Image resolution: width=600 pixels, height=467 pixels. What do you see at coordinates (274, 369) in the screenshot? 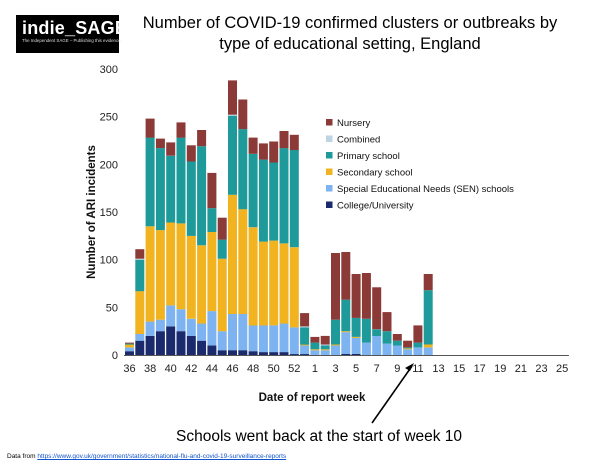
I see `x-tick-label: 50` at bounding box center [274, 369].